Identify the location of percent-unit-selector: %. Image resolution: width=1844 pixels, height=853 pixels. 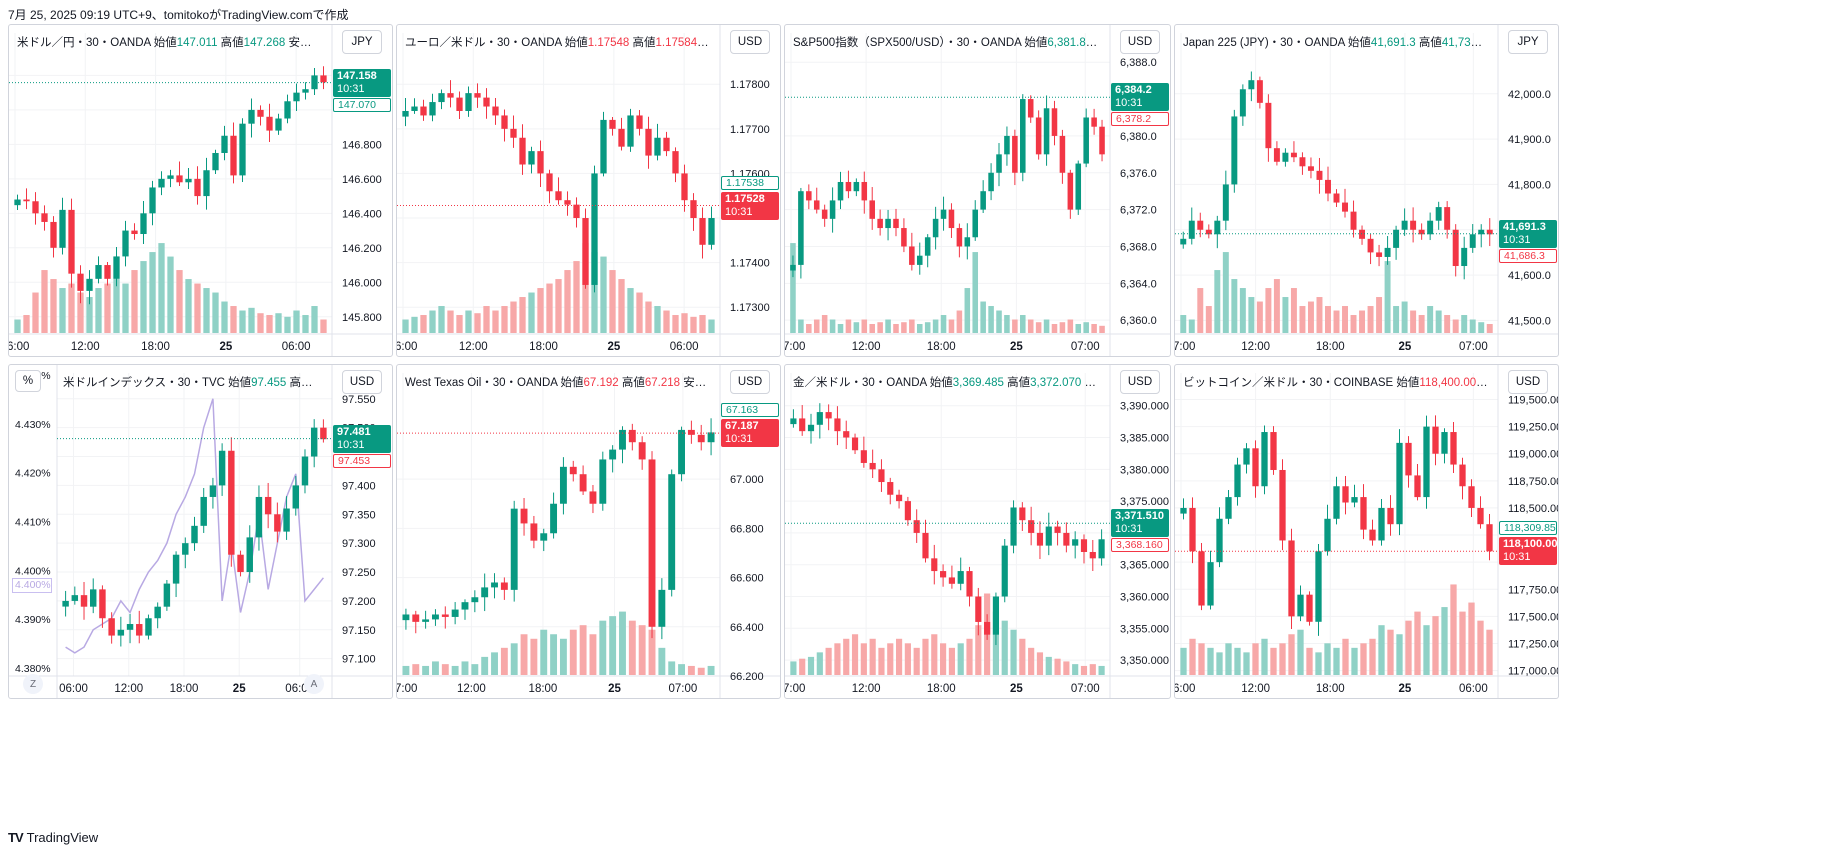
(28, 381).